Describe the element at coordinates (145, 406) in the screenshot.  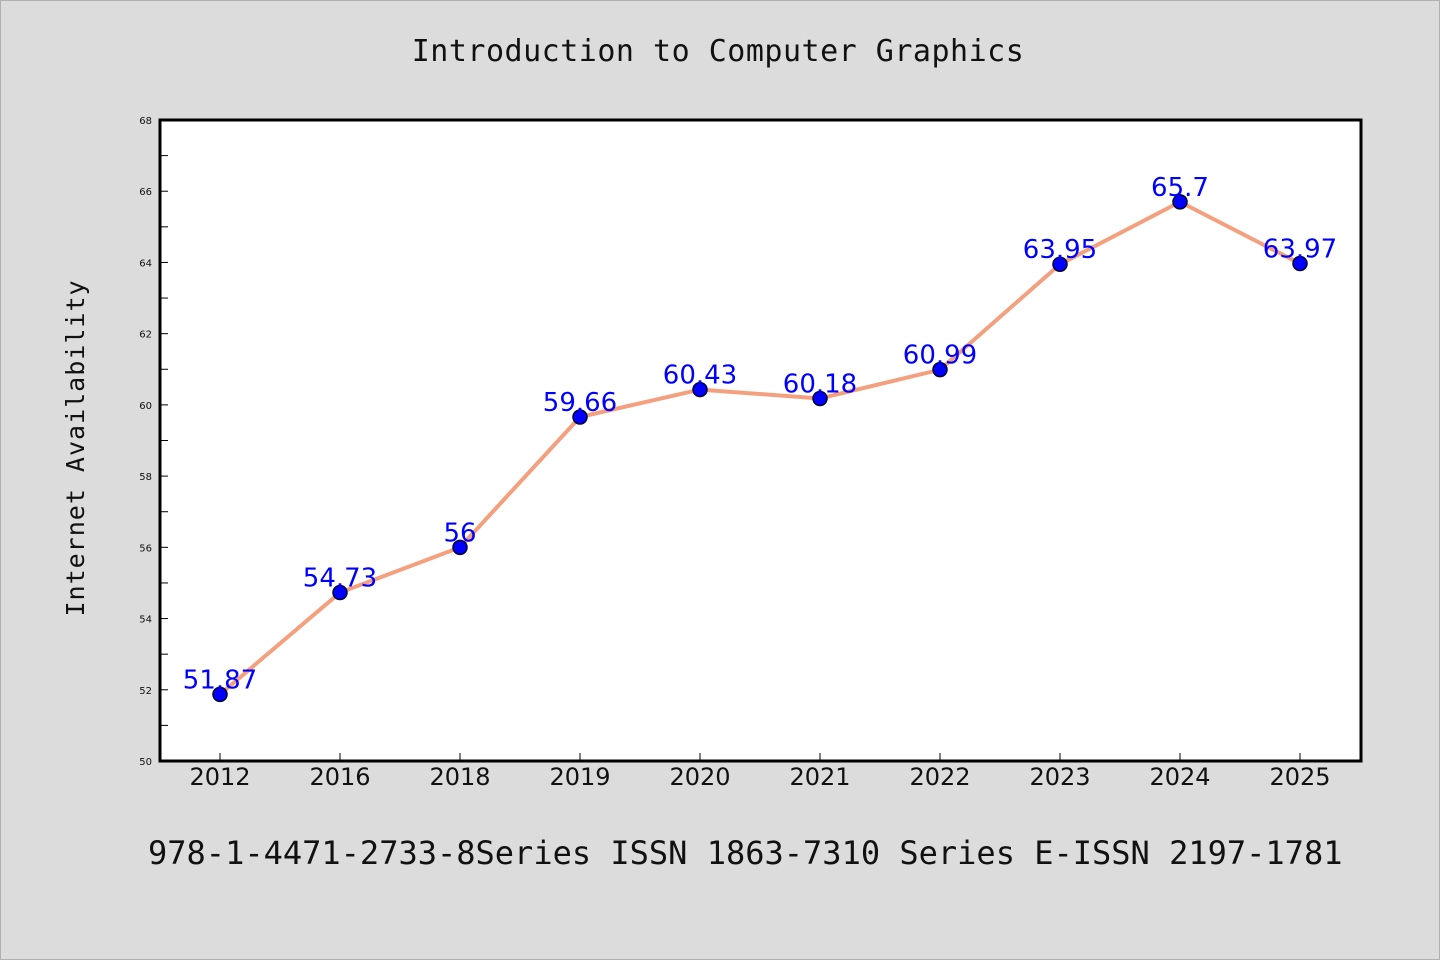
I see `y-tick-label: 60` at that location.